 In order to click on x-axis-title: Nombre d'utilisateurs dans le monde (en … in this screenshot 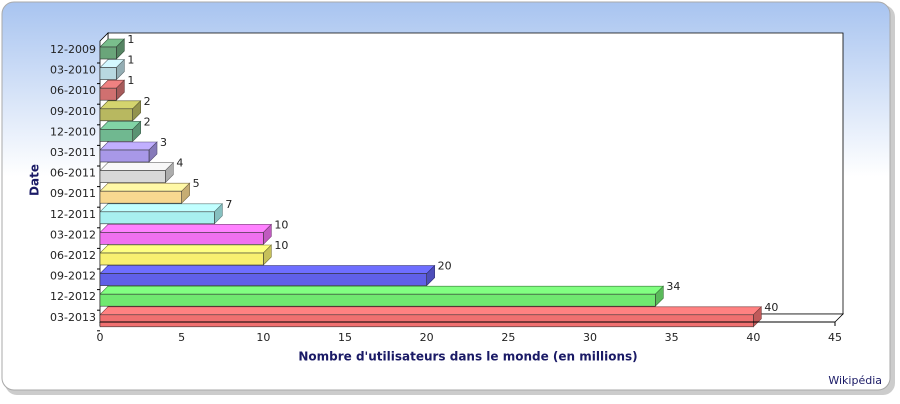, I will do `click(467, 357)`.